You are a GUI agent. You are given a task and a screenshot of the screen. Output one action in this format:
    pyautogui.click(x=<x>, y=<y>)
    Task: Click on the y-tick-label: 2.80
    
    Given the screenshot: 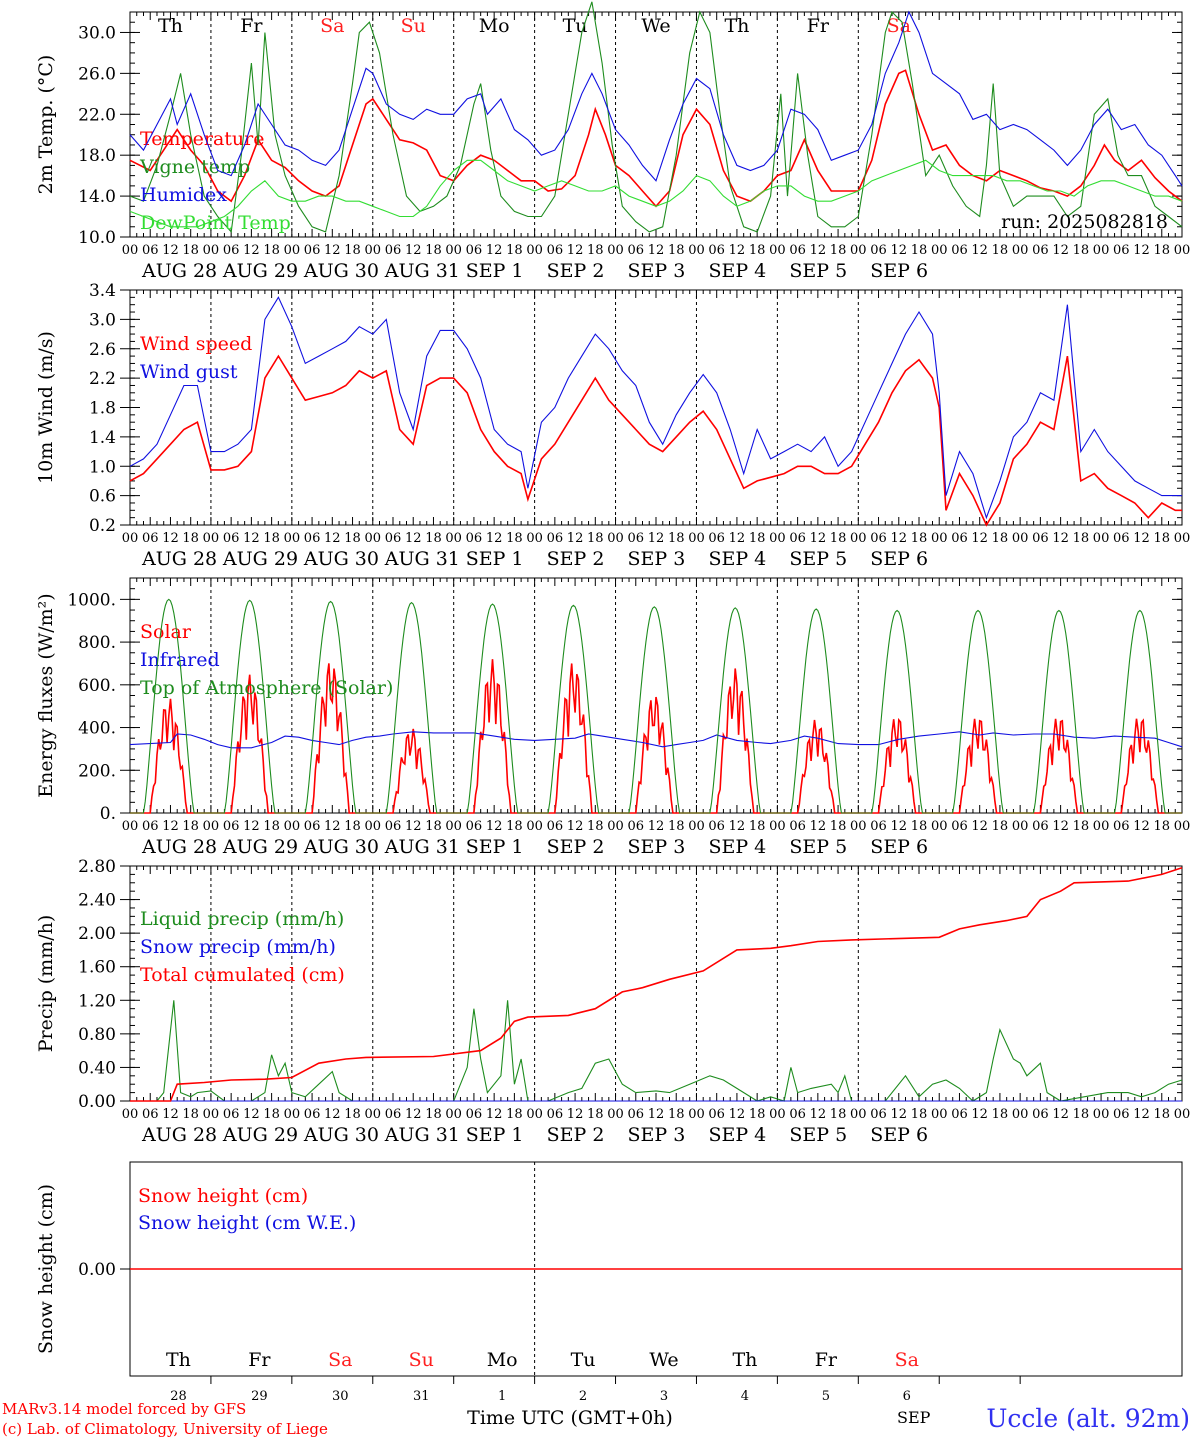 What is the action you would take?
    pyautogui.click(x=97, y=867)
    